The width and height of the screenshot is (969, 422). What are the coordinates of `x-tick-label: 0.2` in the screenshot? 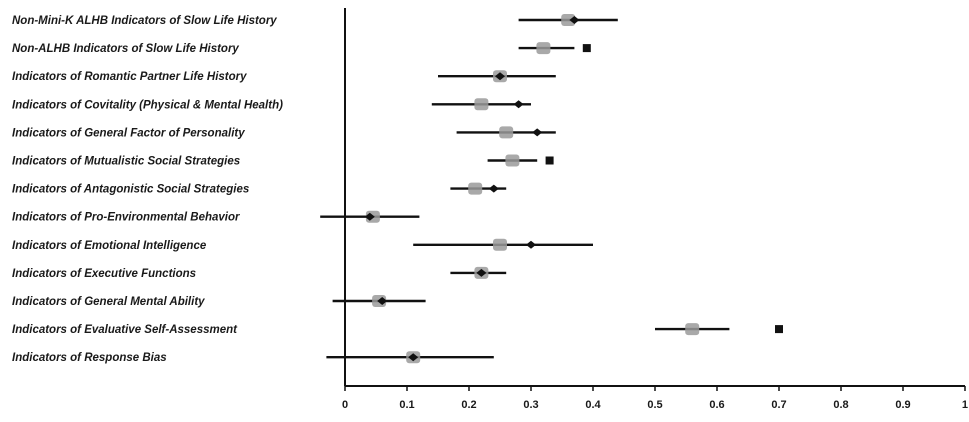 It's located at (468, 405).